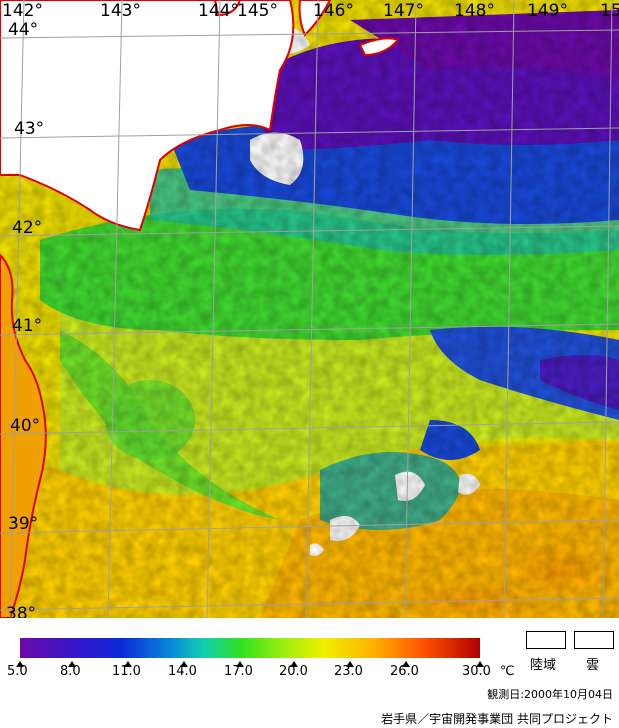 The height and width of the screenshot is (728, 619). I want to click on lon-label-149: 149°, so click(547, 11).